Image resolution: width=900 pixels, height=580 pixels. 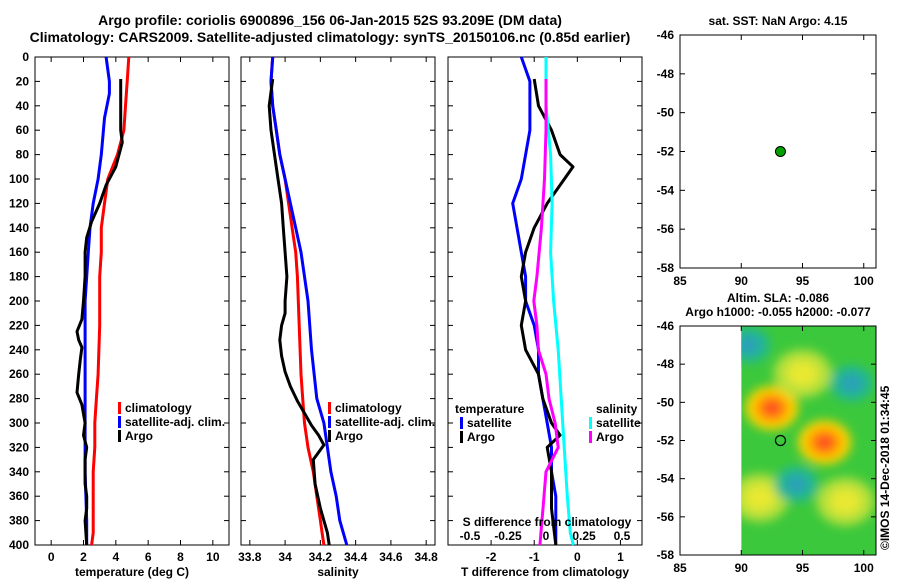 What do you see at coordinates (19, 228) in the screenshot?
I see `depth-tick-label: 140` at bounding box center [19, 228].